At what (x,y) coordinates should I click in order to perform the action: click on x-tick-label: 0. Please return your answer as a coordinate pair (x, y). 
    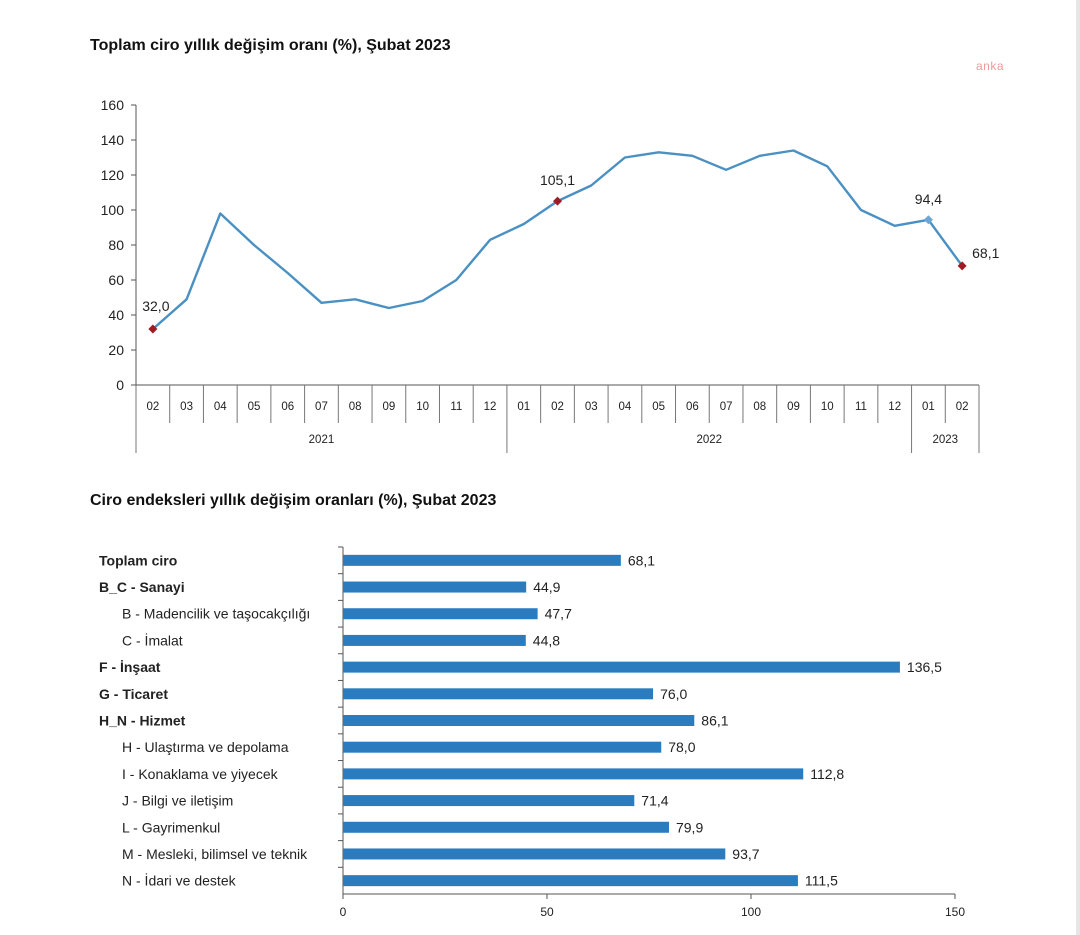
    Looking at the image, I should click on (343, 912).